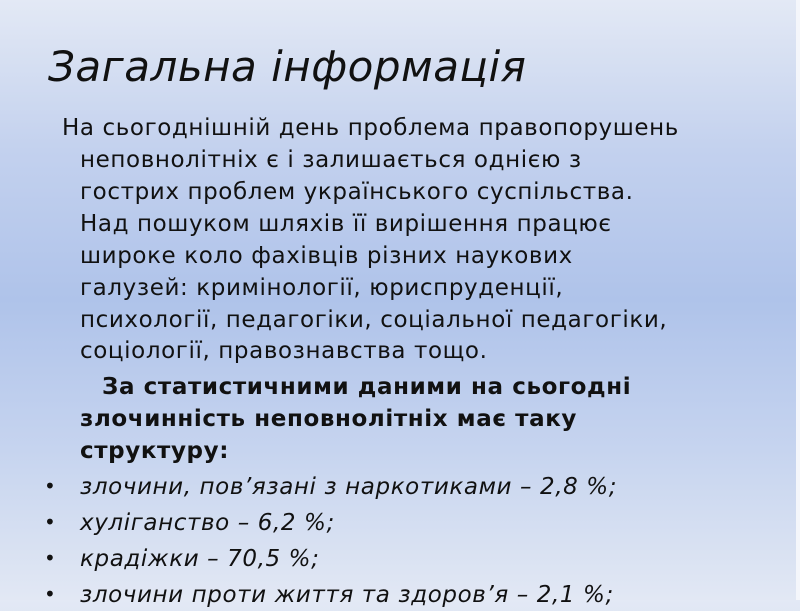  I want to click on paragraph-line: широке коло фахівців різних наукових, so click(326, 256).